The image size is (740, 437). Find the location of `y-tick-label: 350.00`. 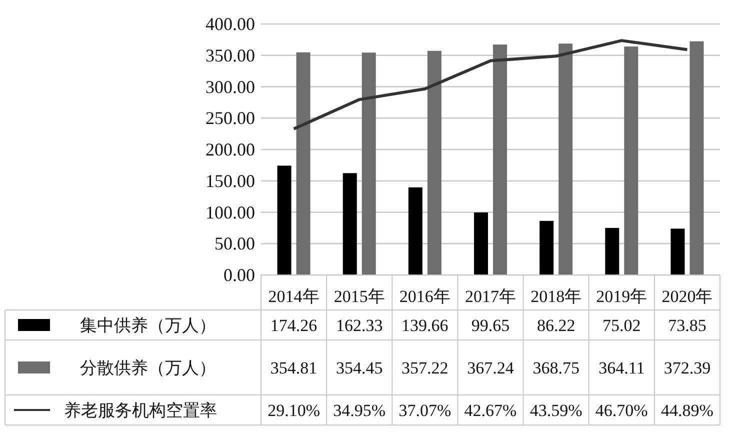

y-tick-label: 350.00 is located at coordinates (230, 55).